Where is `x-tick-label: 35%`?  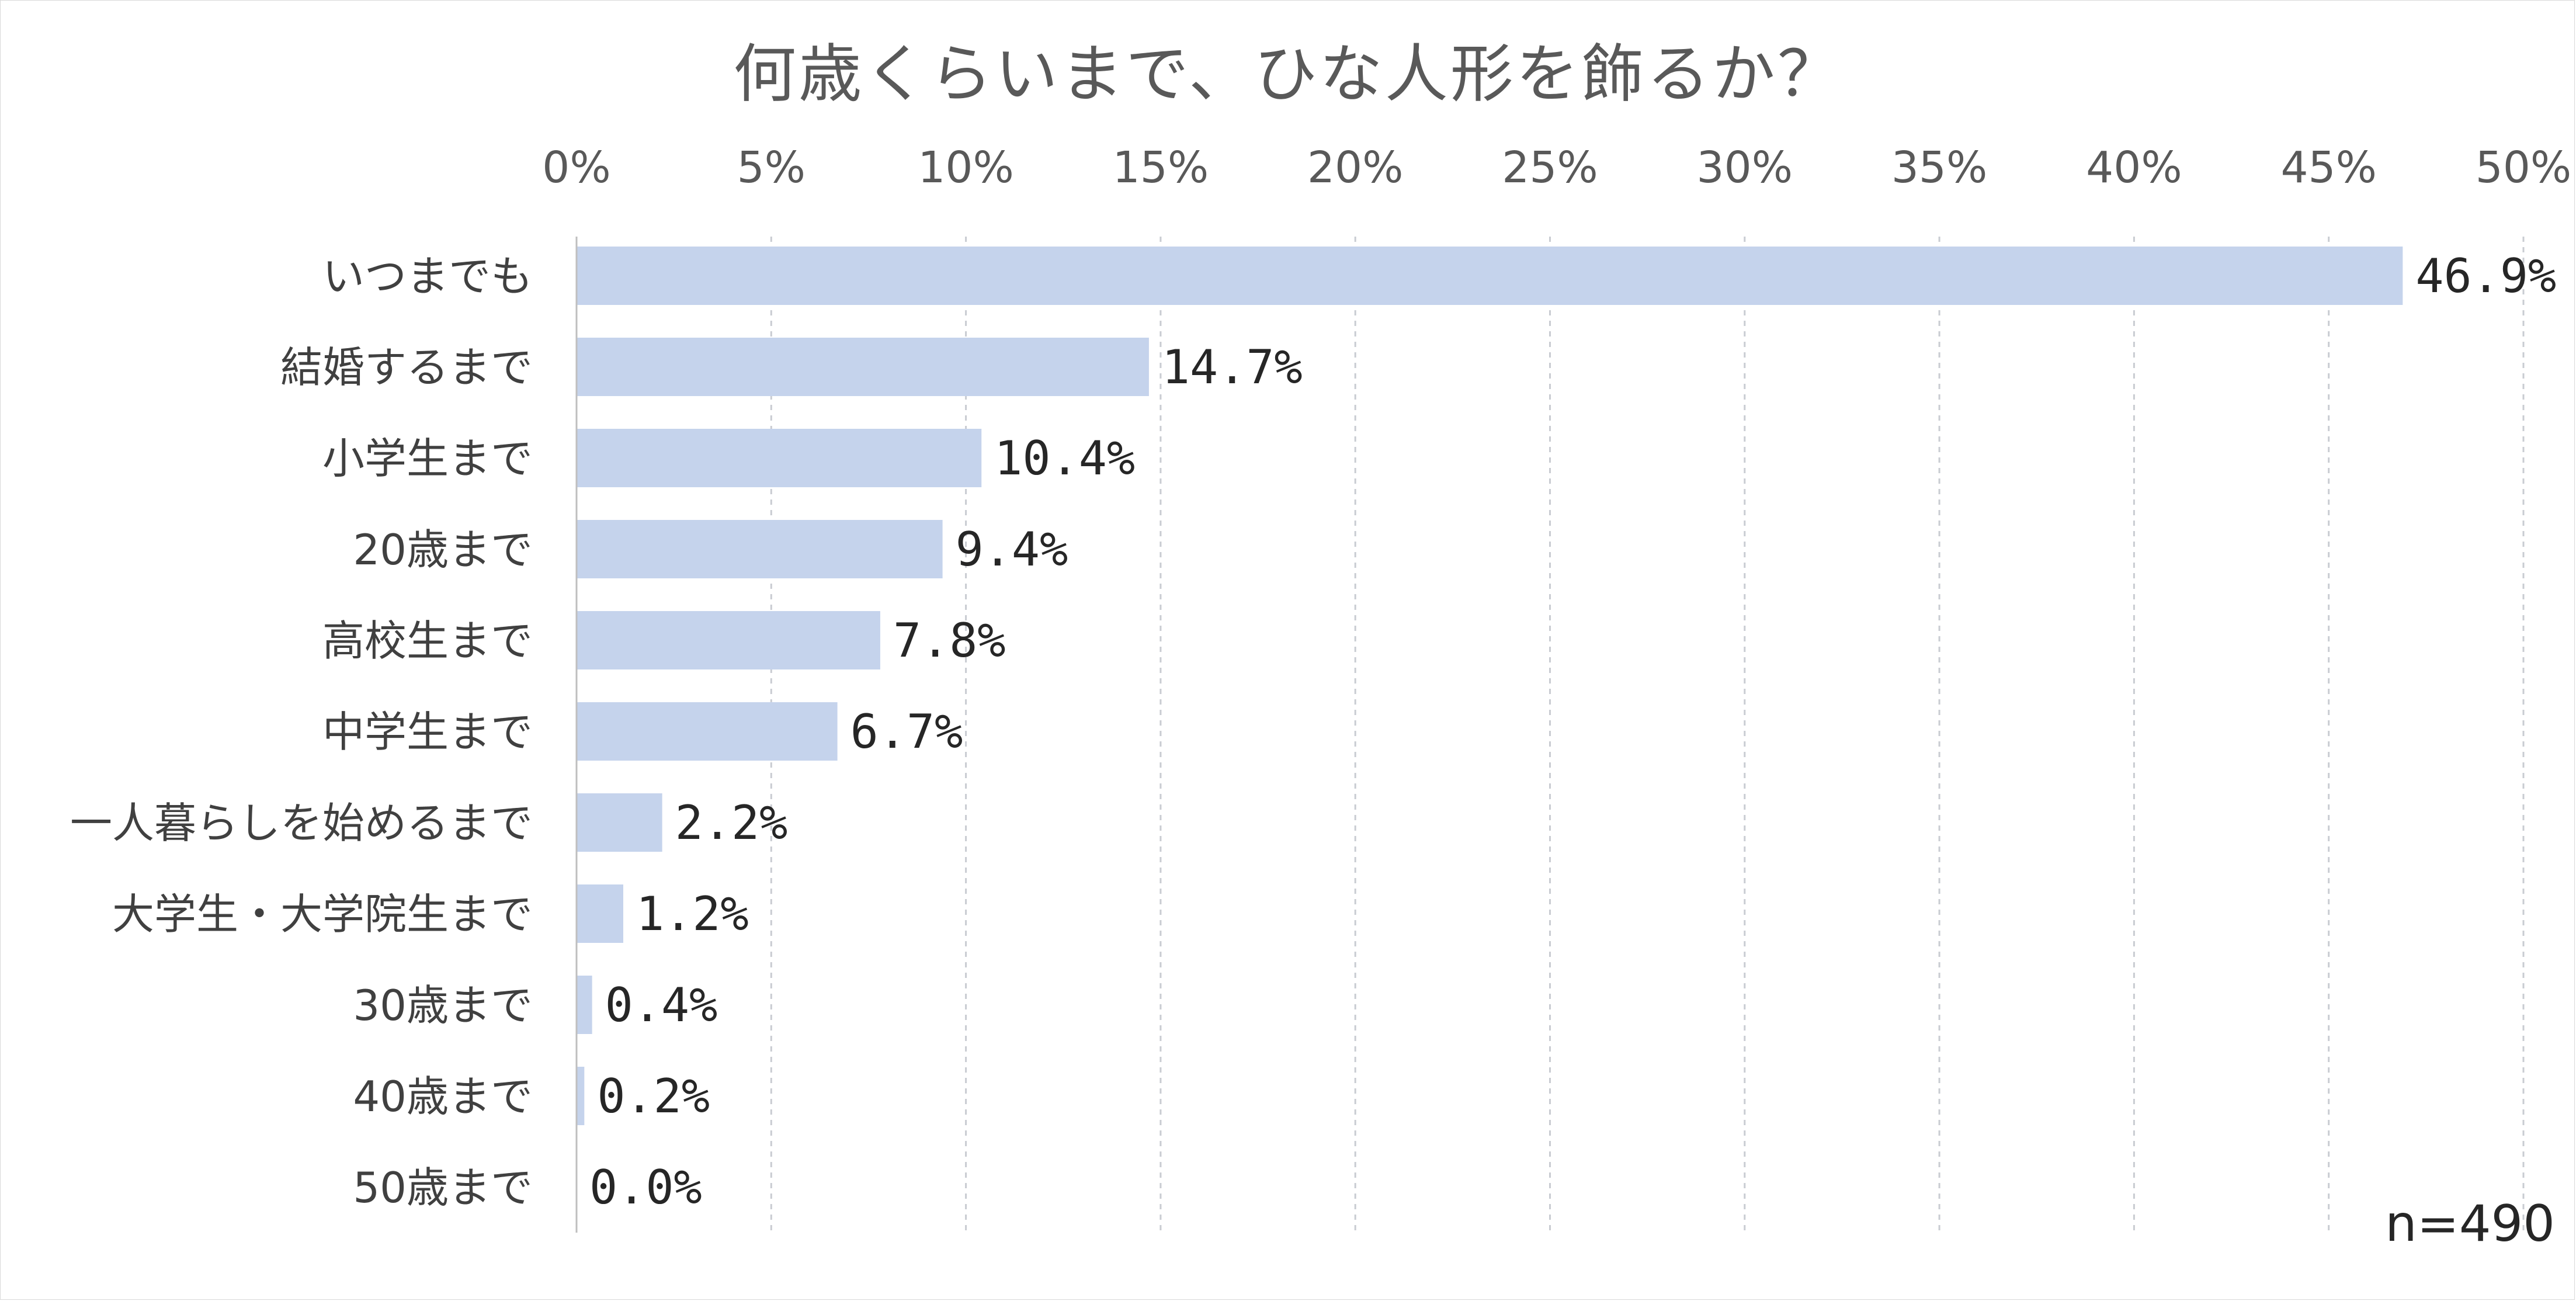 x-tick-label: 35% is located at coordinates (1939, 168).